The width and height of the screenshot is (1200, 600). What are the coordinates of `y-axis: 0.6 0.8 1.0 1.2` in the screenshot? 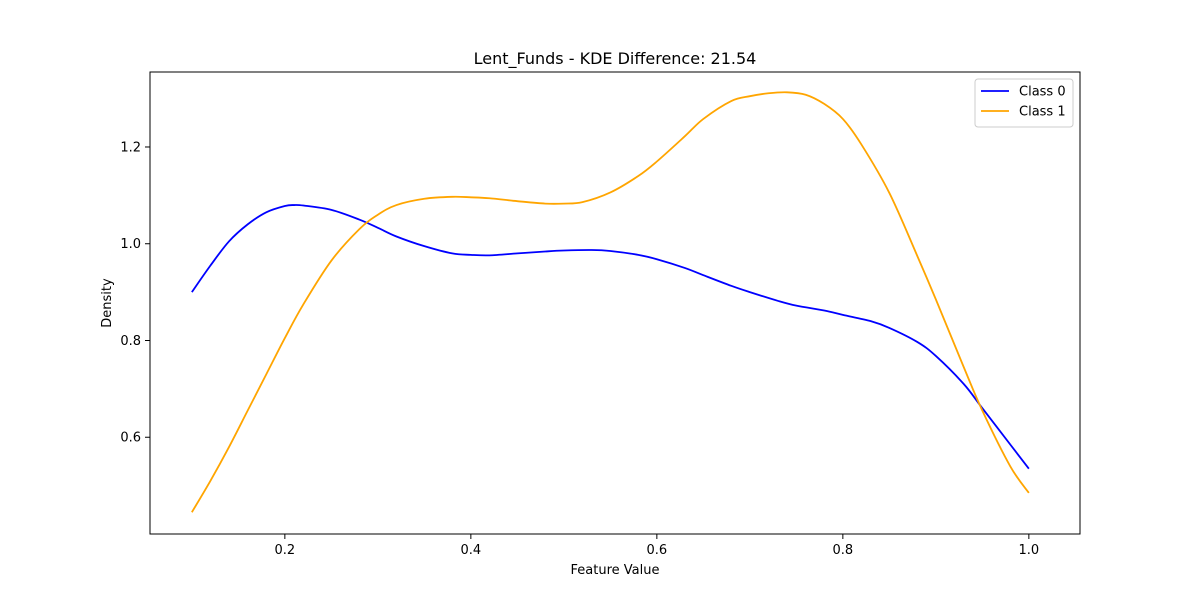 It's located at (135, 293).